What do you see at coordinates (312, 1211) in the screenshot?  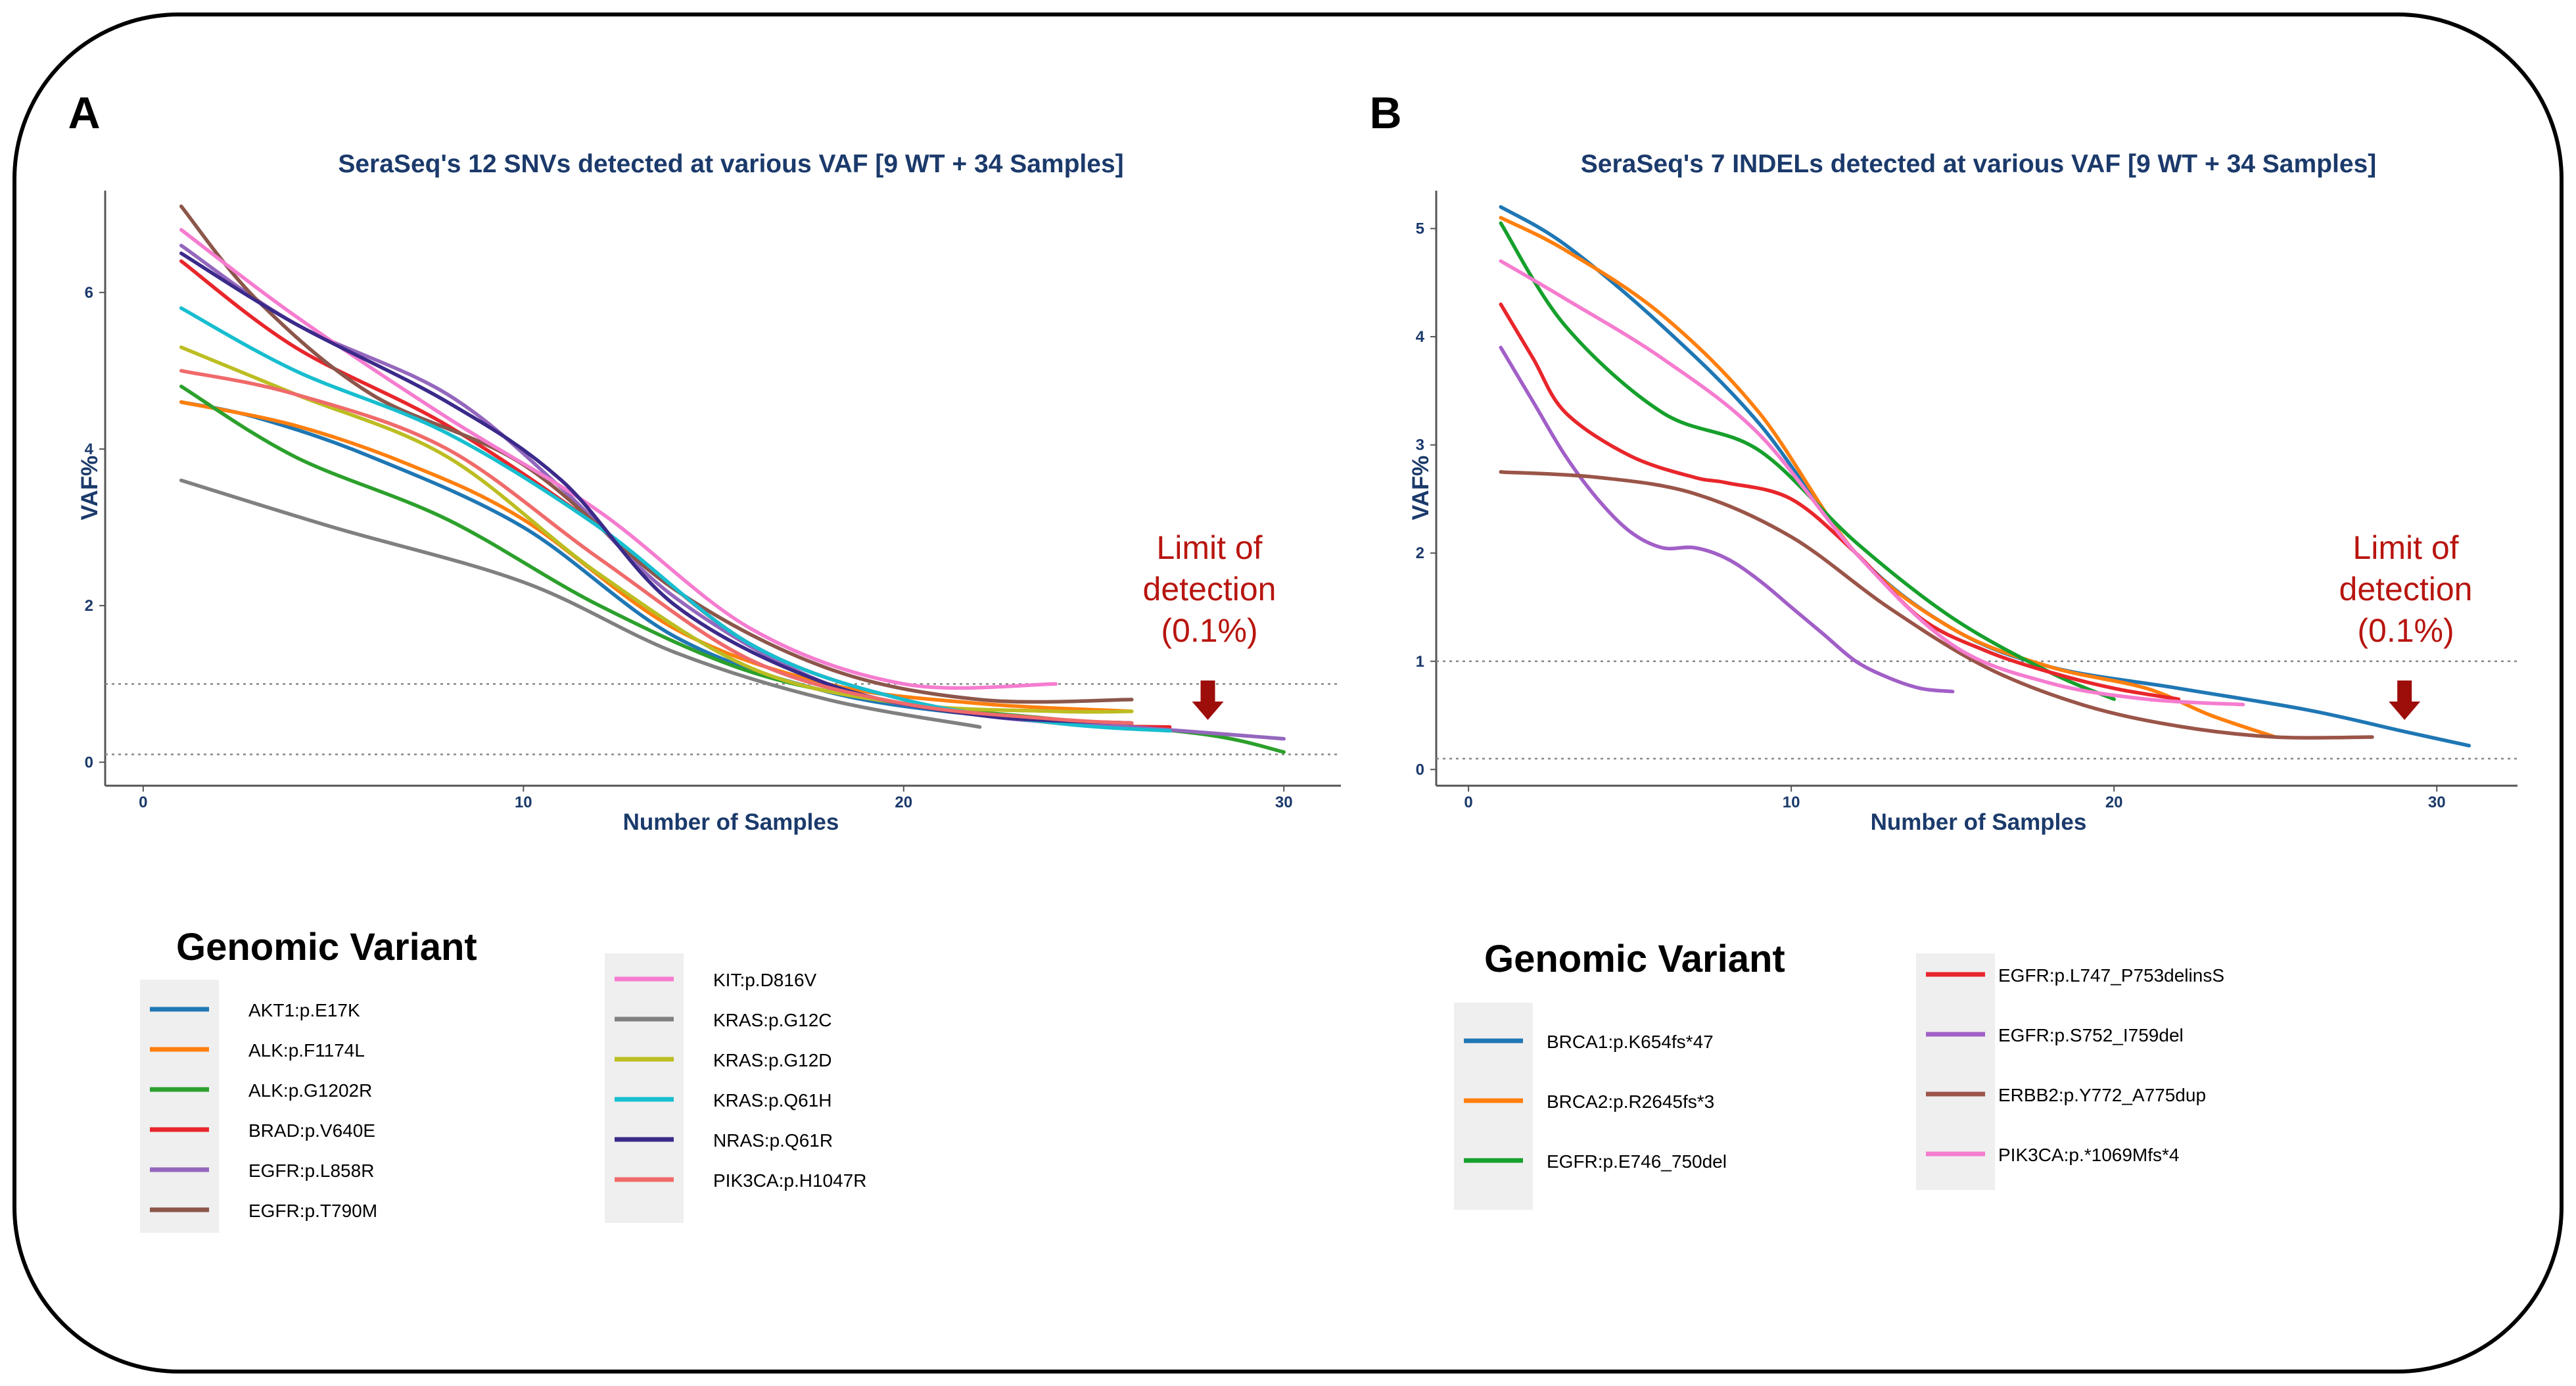 I see `panel-a-legend-label-egfr-p-t790m: EGFR:p.T790M` at bounding box center [312, 1211].